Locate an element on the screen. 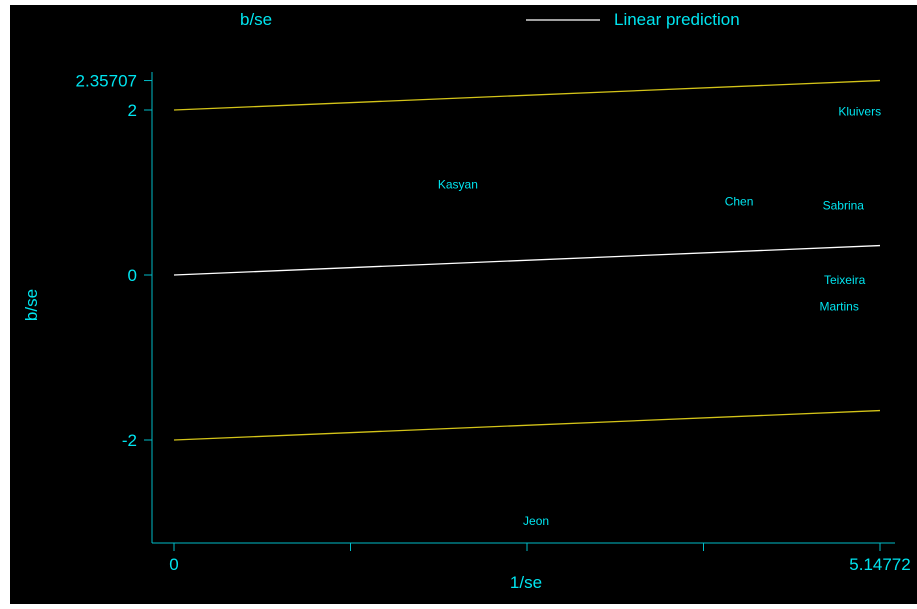  x-axis-title: 1/se is located at coordinates (526, 582).